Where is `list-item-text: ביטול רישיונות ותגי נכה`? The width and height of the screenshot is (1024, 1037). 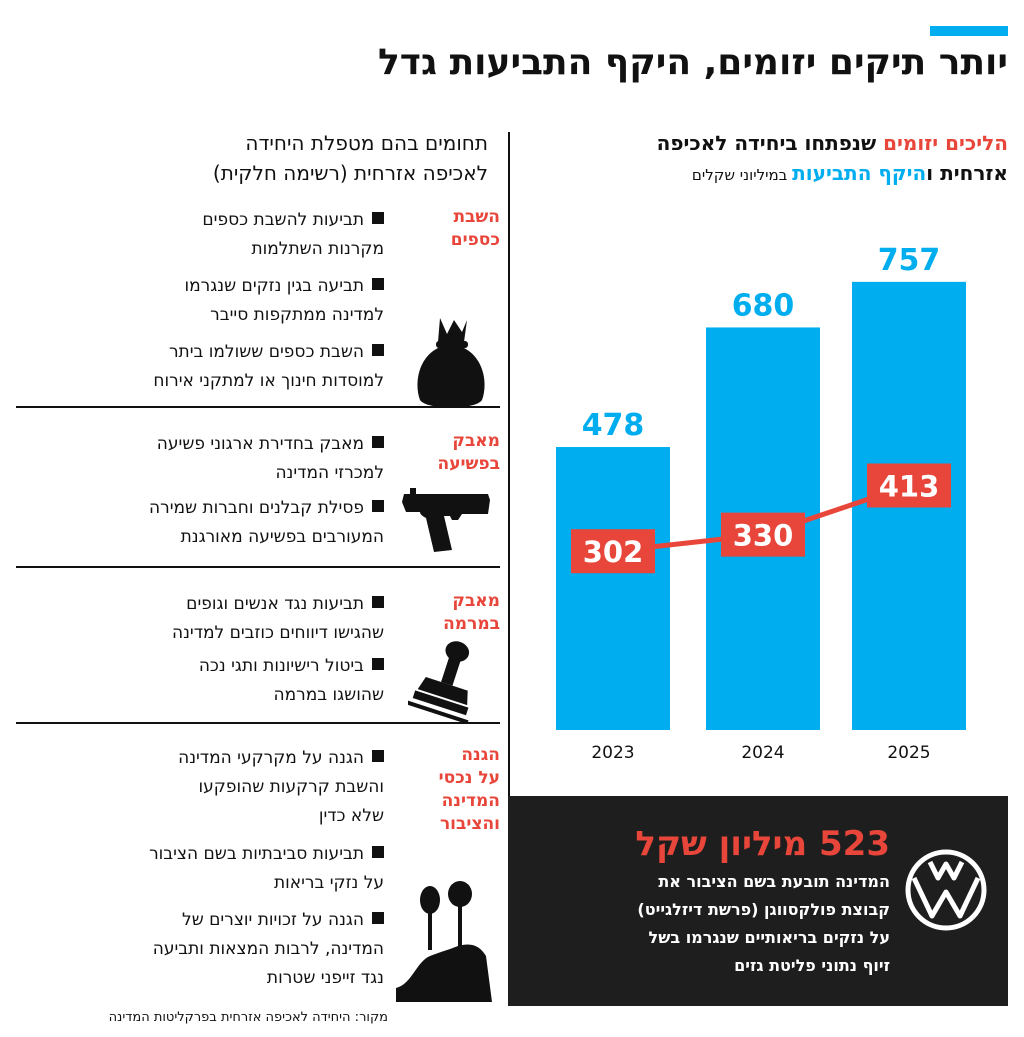 list-item-text: ביטול רישיונות ותגי נכה is located at coordinates (281, 666).